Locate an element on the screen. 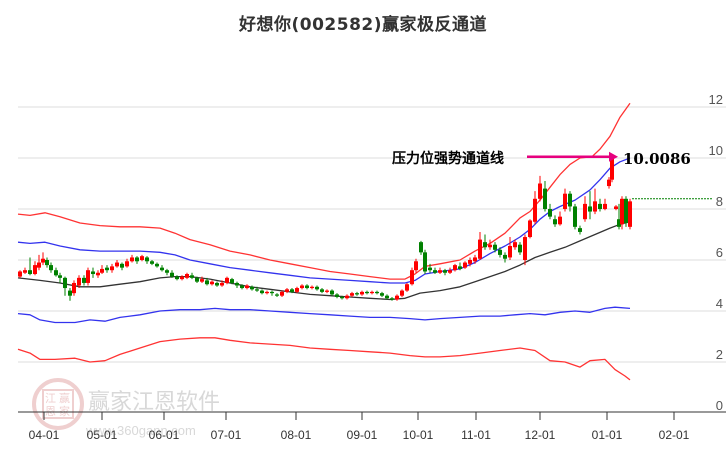 Image resolution: width=726 pixels, height=450 pixels. svg-text: 赢 is located at coordinates (64, 398).